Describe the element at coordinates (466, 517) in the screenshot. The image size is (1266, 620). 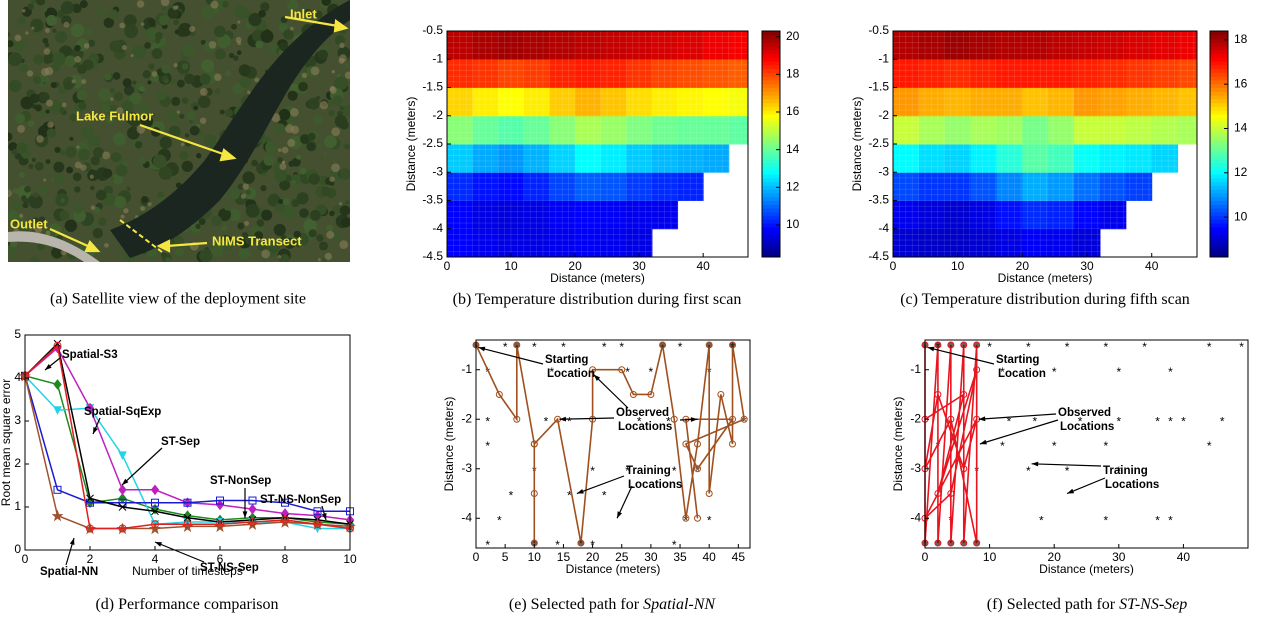
I see `y-tick-label: -4` at that location.